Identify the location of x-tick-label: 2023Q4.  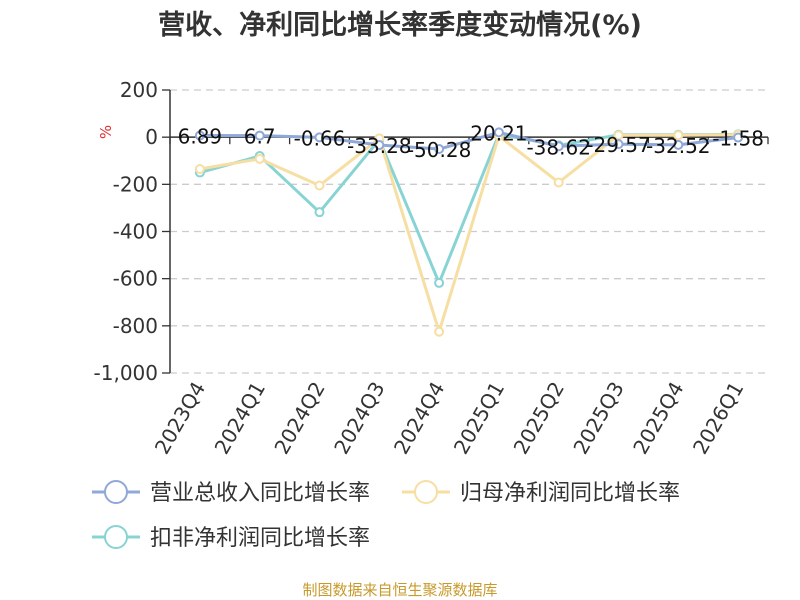
(180, 418).